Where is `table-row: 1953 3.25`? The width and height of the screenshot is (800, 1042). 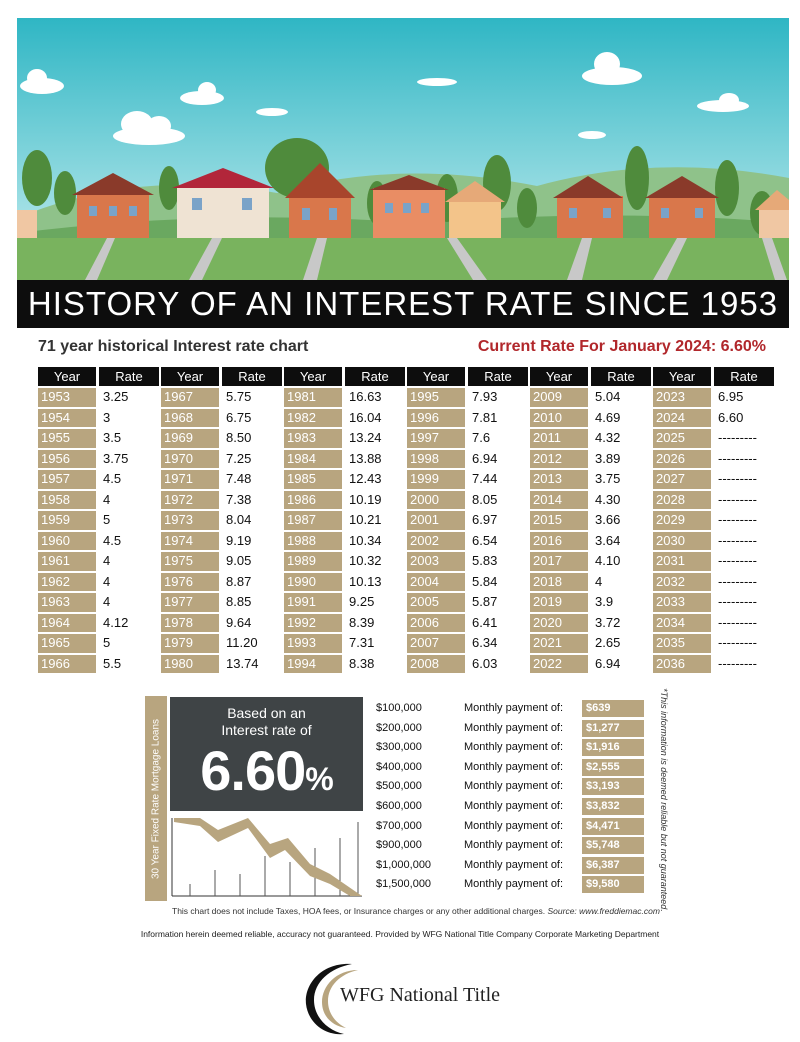 table-row: 1953 3.25 is located at coordinates (100, 397).